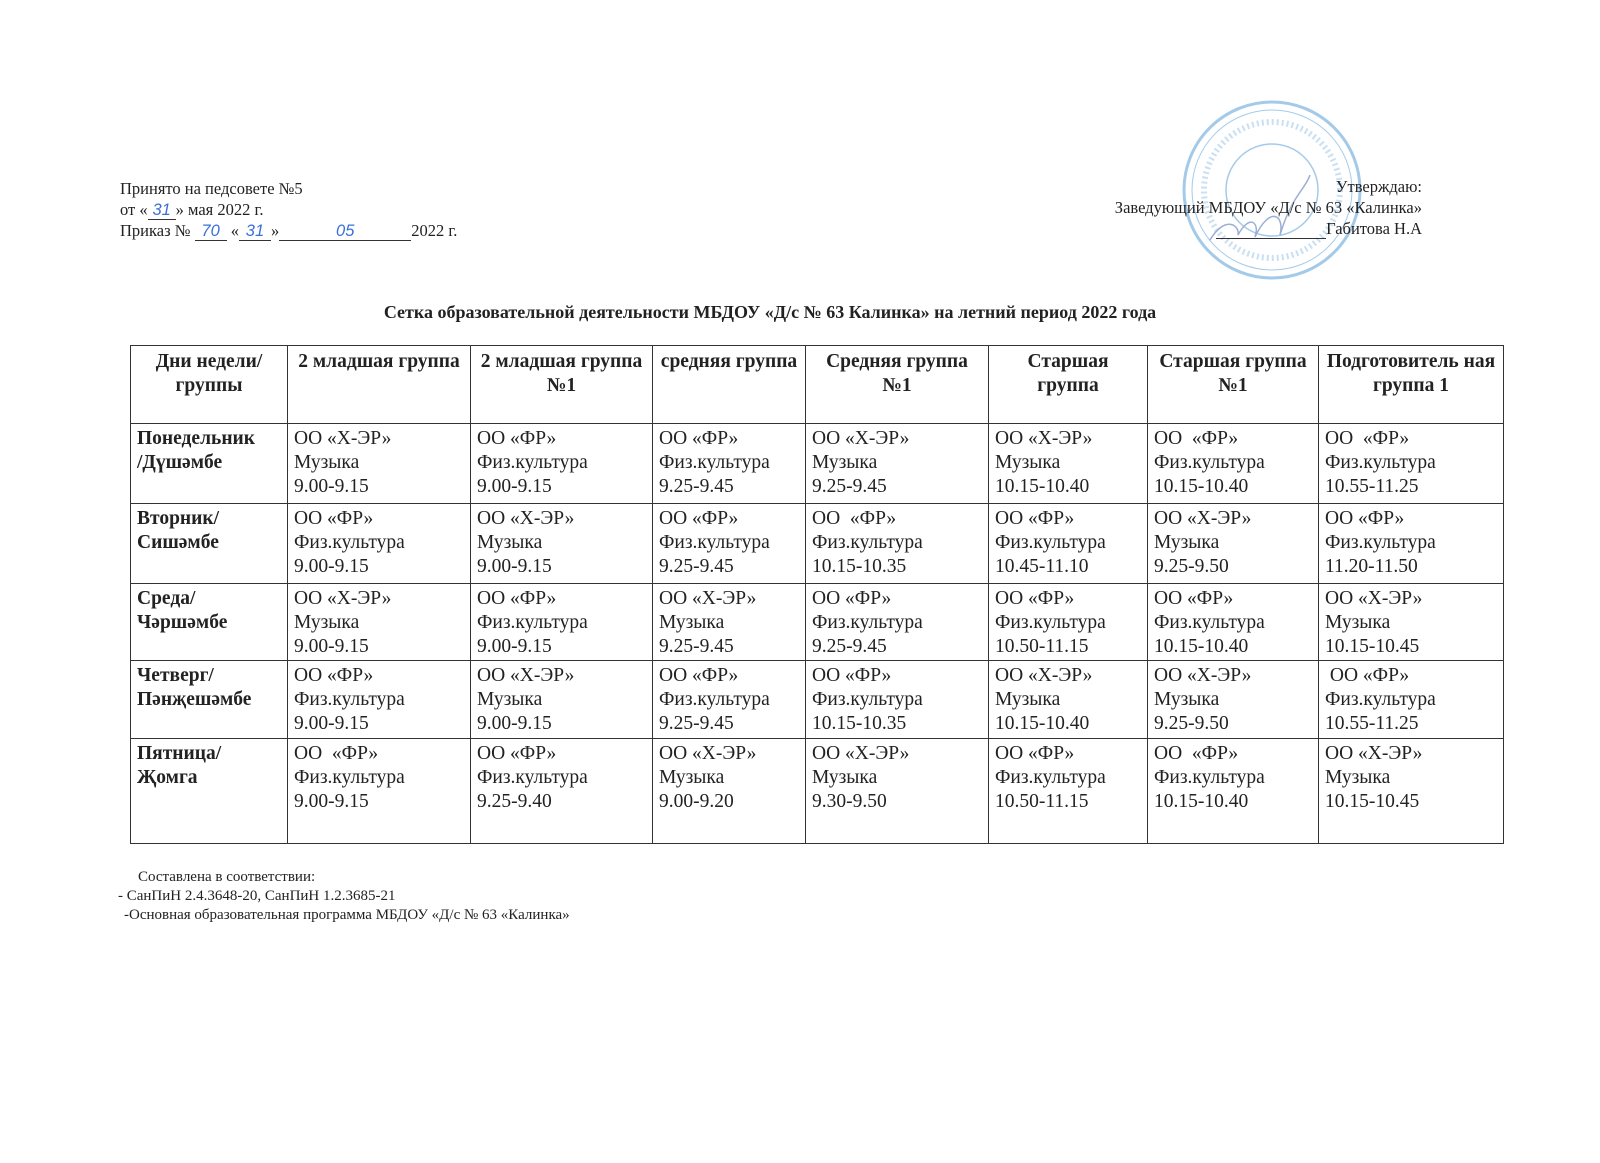  Describe the element at coordinates (849, 801) in the screenshot. I see `activity-time: 9.30-9.50` at that location.